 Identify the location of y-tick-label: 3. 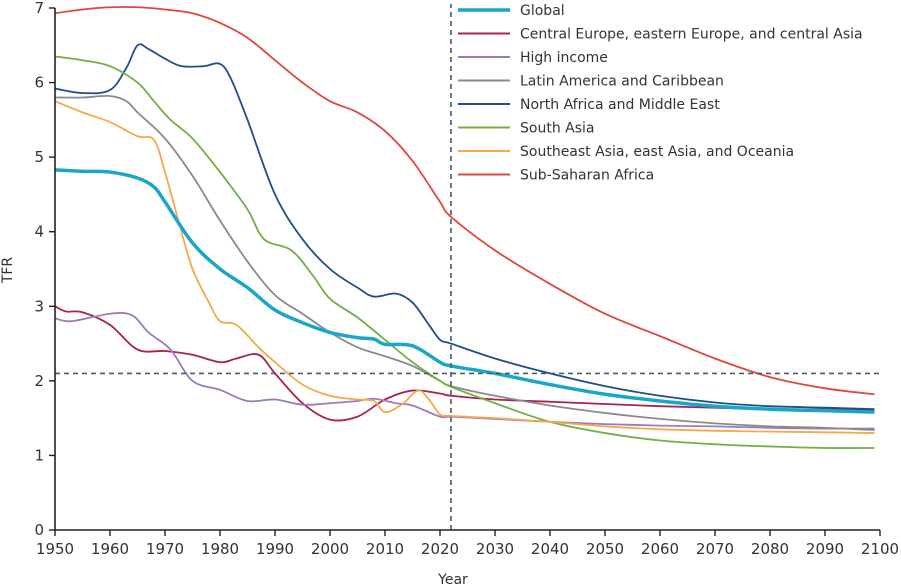
(39, 306).